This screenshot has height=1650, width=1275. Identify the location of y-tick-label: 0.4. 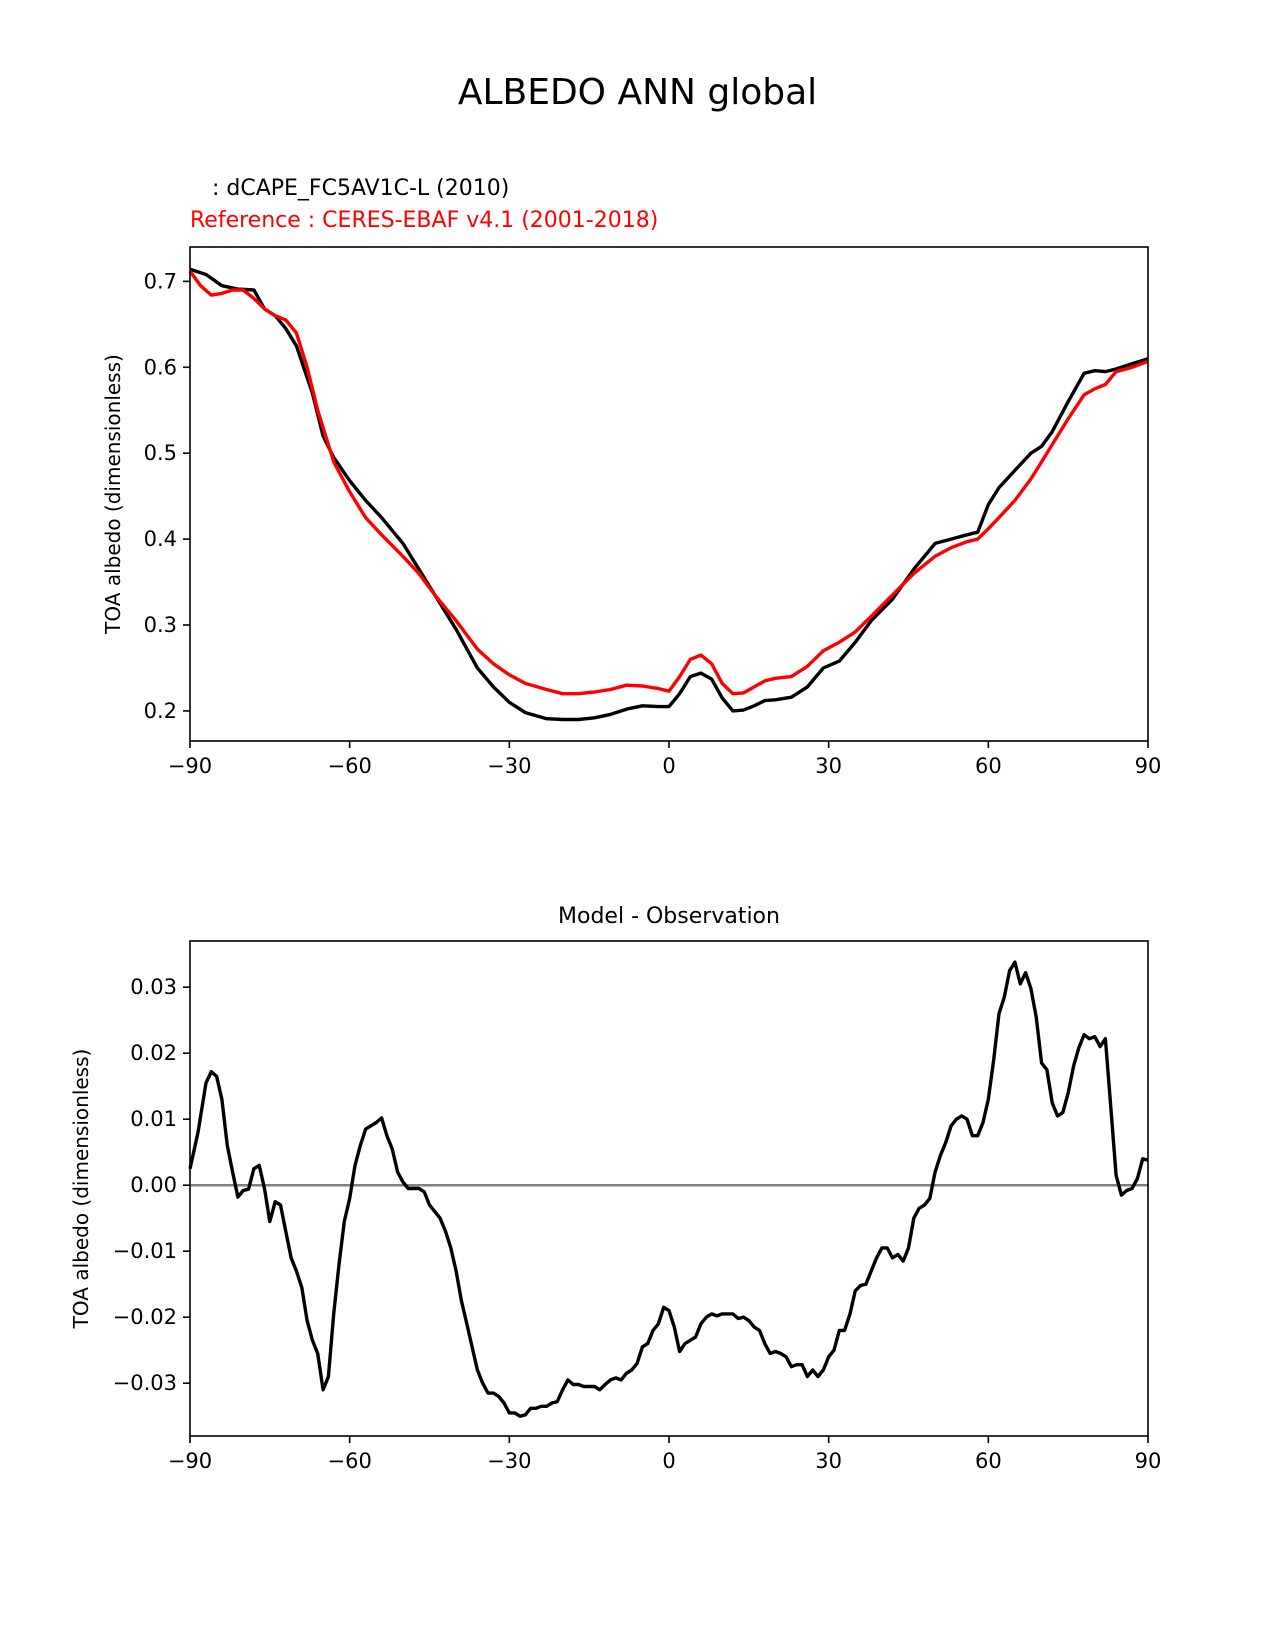
(160, 539).